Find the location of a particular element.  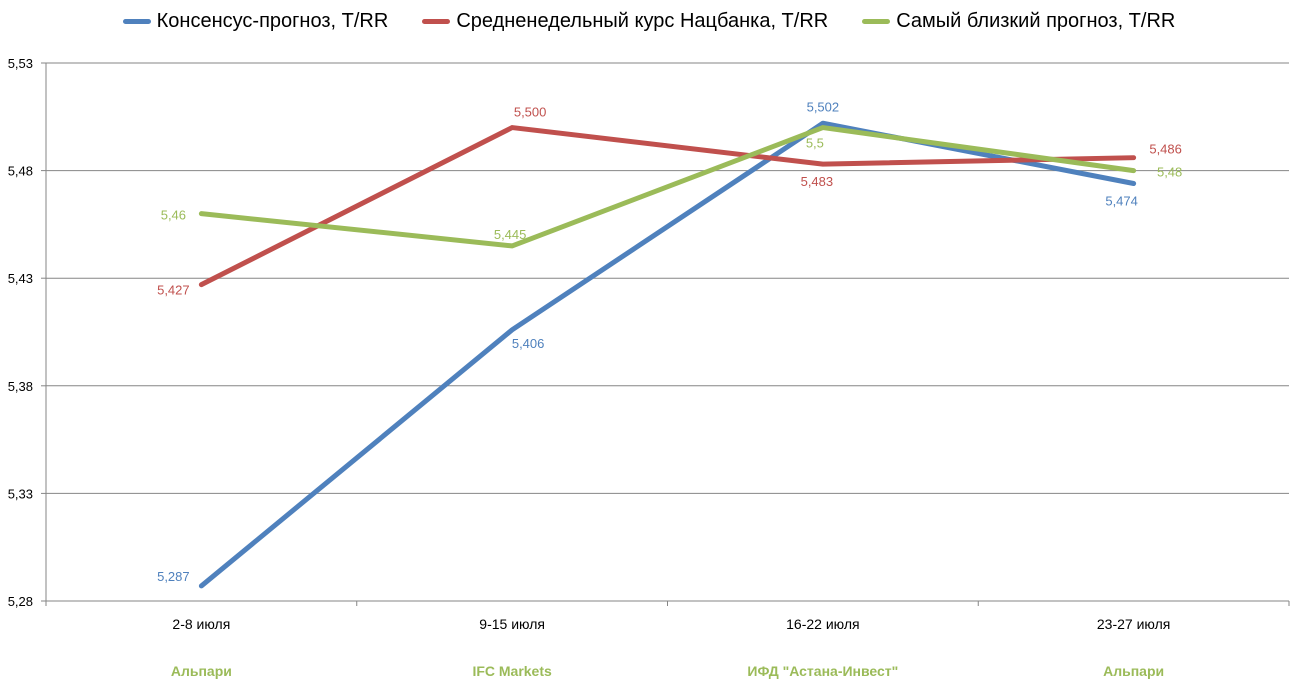

data-label-0-3: 5,474 is located at coordinates (1121, 201).